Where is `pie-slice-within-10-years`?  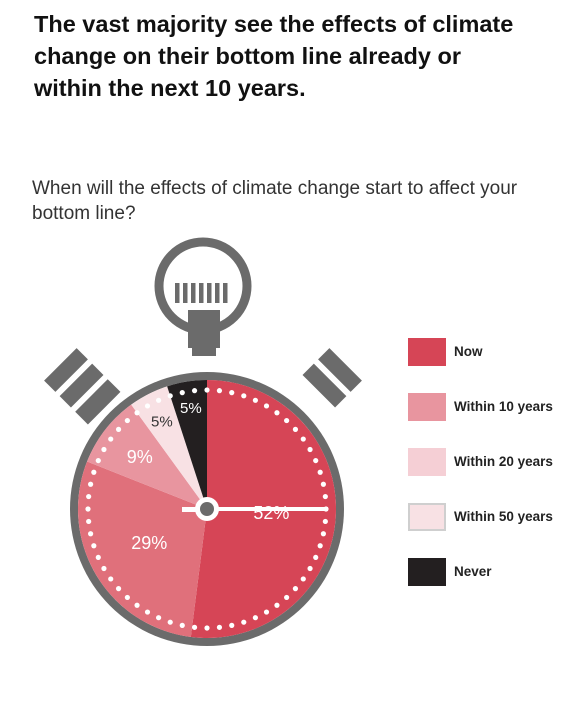
pie-slice-within-10-years is located at coordinates (142, 549).